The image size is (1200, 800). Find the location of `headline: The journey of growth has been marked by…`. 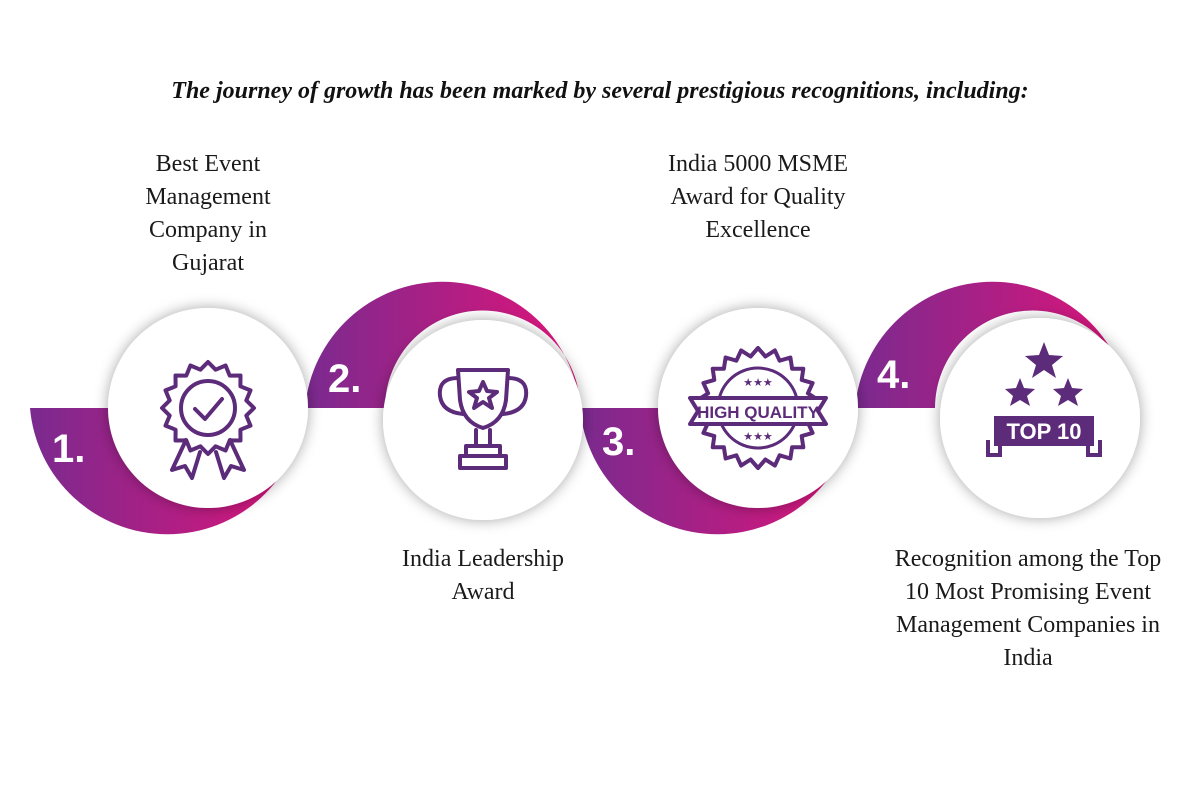

headline: The journey of growth has been marked by… is located at coordinates (600, 91).